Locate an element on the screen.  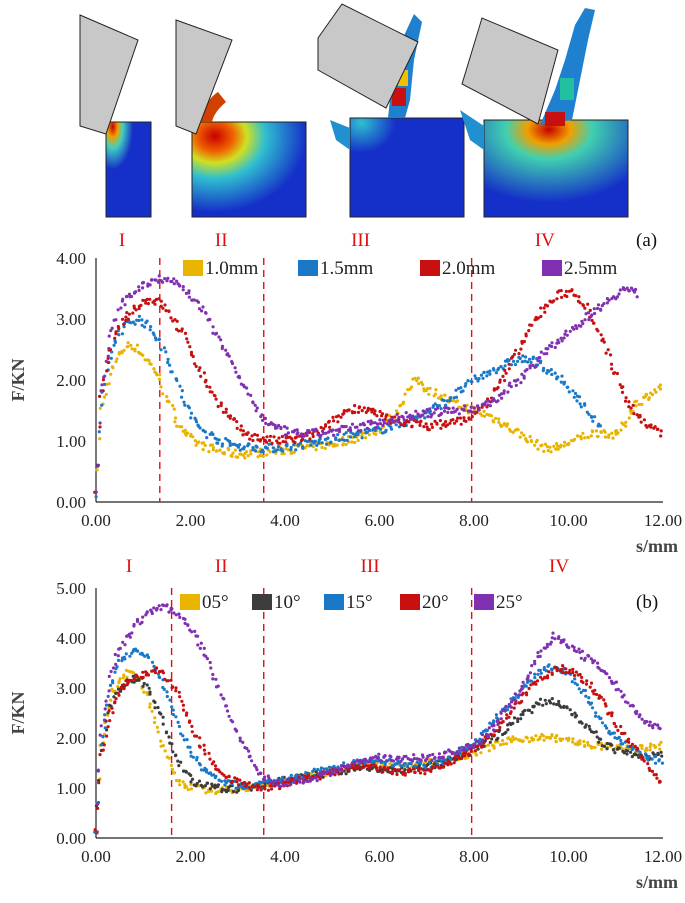
legend-label: 20° is located at coordinates (435, 602).